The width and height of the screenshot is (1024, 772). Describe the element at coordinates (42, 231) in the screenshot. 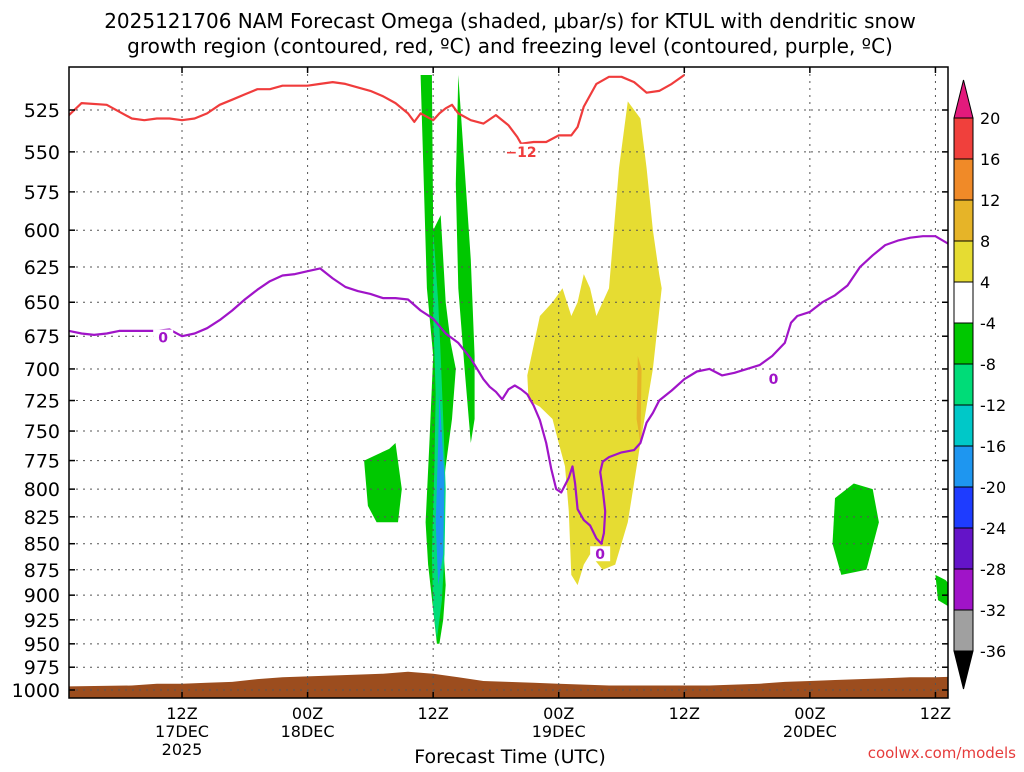

I see `y-tick-label-600: 600` at that location.